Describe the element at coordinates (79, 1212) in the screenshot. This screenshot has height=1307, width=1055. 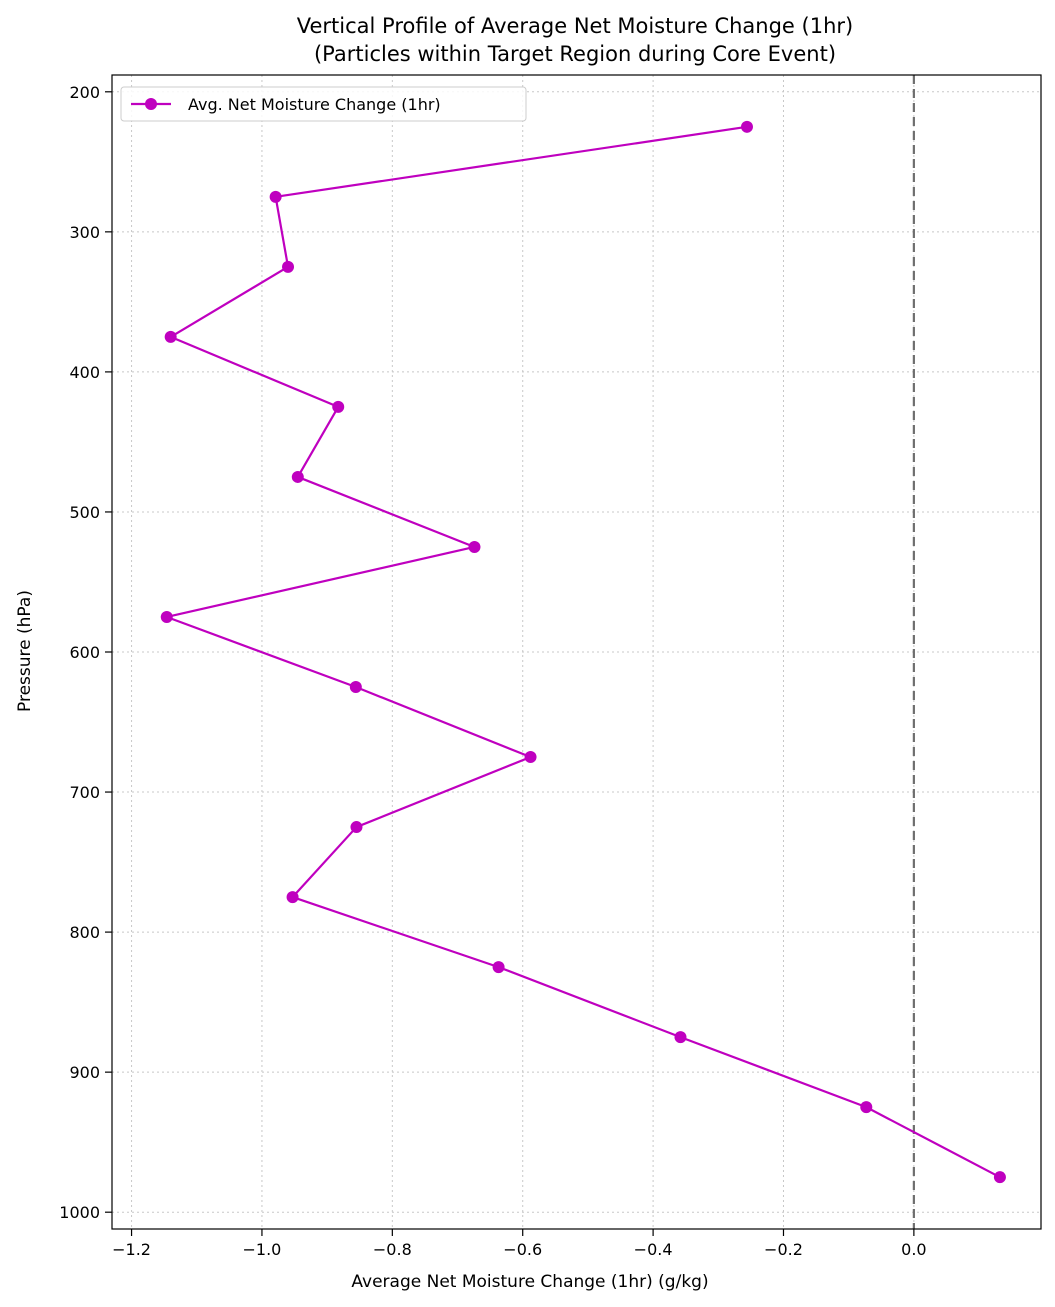
I see `y-tick-label: 1000` at that location.